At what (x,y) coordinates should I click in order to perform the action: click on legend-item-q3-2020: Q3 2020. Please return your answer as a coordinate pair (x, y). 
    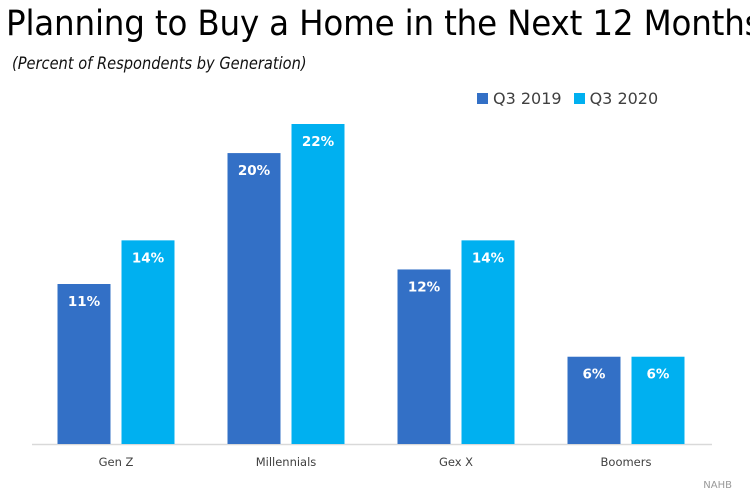
    Looking at the image, I should click on (616, 98).